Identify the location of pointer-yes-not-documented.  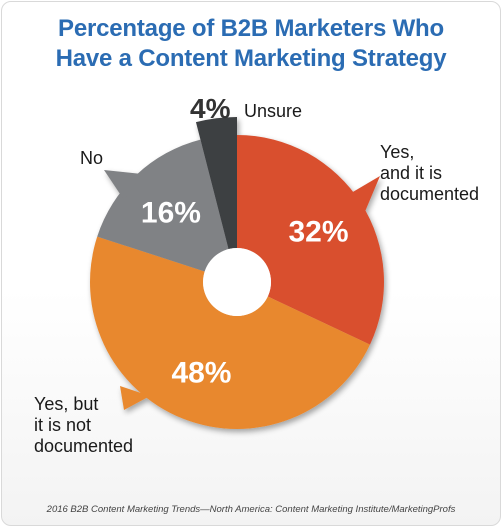
(135, 398).